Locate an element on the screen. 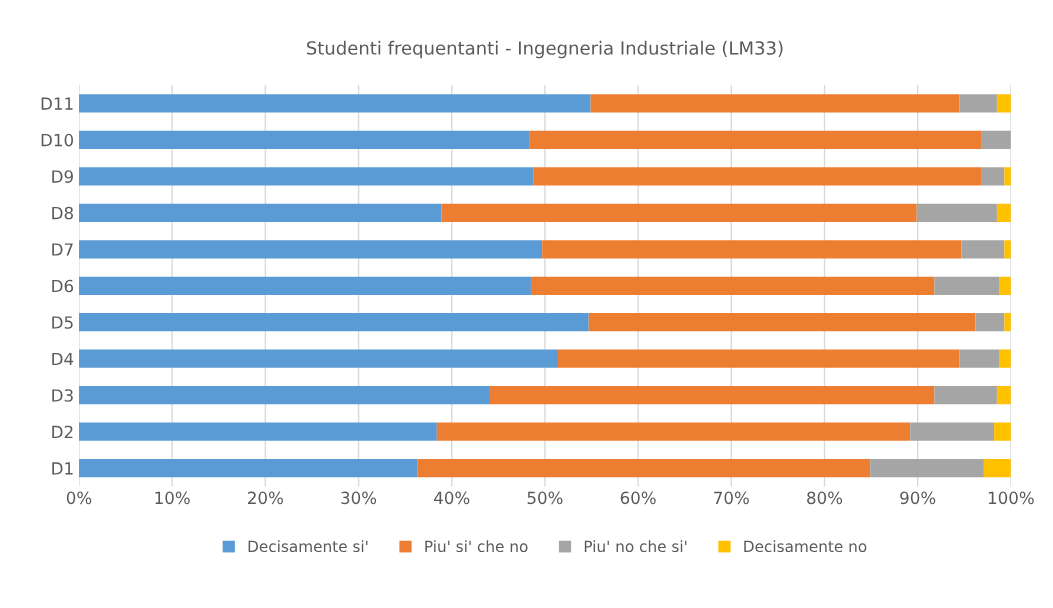 The height and width of the screenshot is (608, 1053). x-tick-label: 80% is located at coordinates (825, 498).